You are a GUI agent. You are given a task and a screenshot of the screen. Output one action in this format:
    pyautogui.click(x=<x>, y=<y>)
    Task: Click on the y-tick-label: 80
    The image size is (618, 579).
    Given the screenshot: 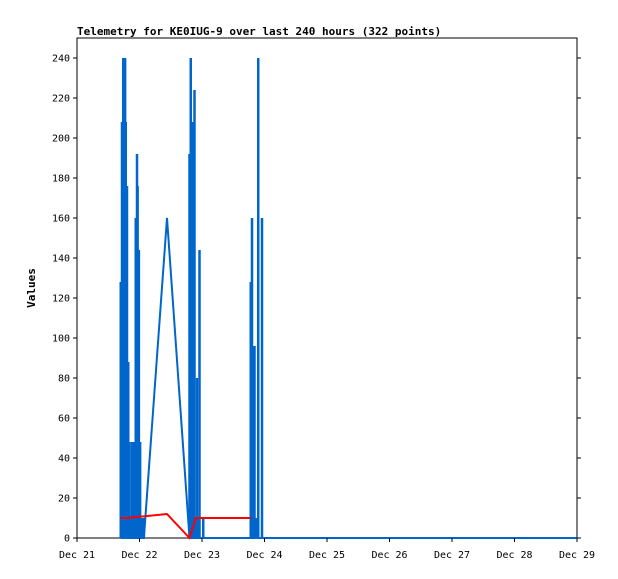 What is the action you would take?
    pyautogui.click(x=64, y=379)
    